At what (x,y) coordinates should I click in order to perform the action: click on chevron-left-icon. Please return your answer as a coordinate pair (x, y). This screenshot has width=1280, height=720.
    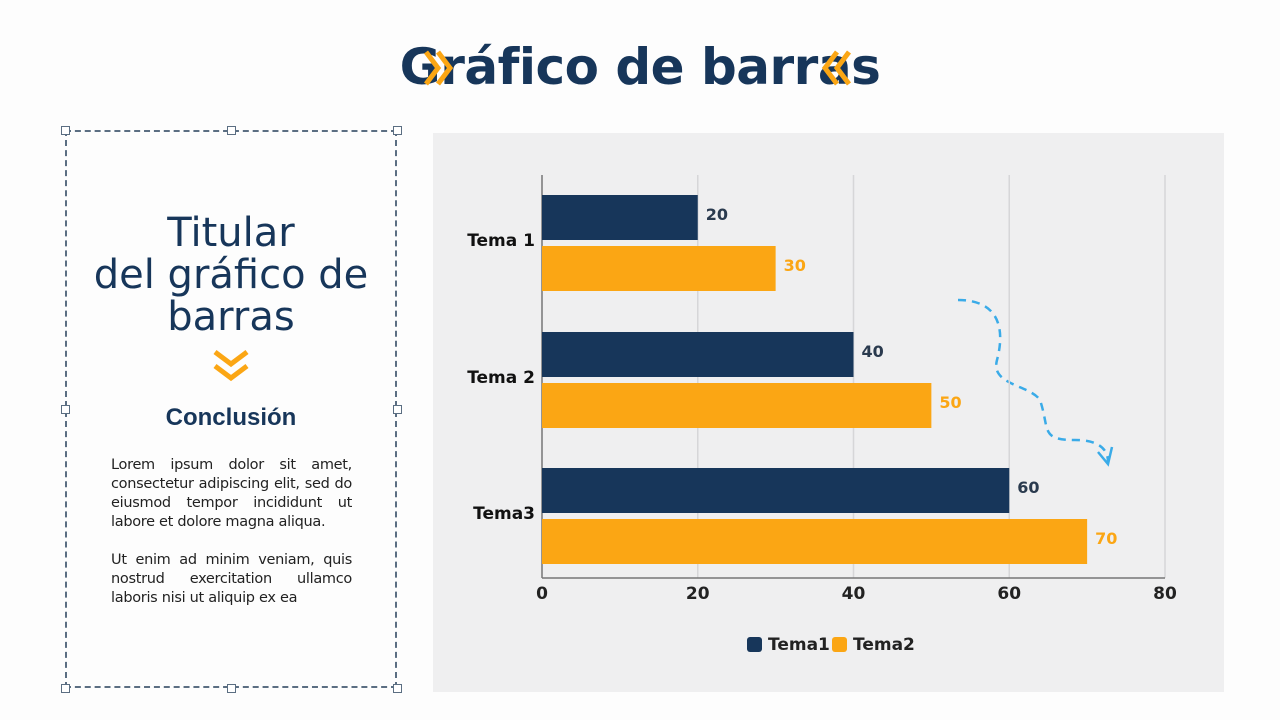
    Looking at the image, I should click on (836, 68).